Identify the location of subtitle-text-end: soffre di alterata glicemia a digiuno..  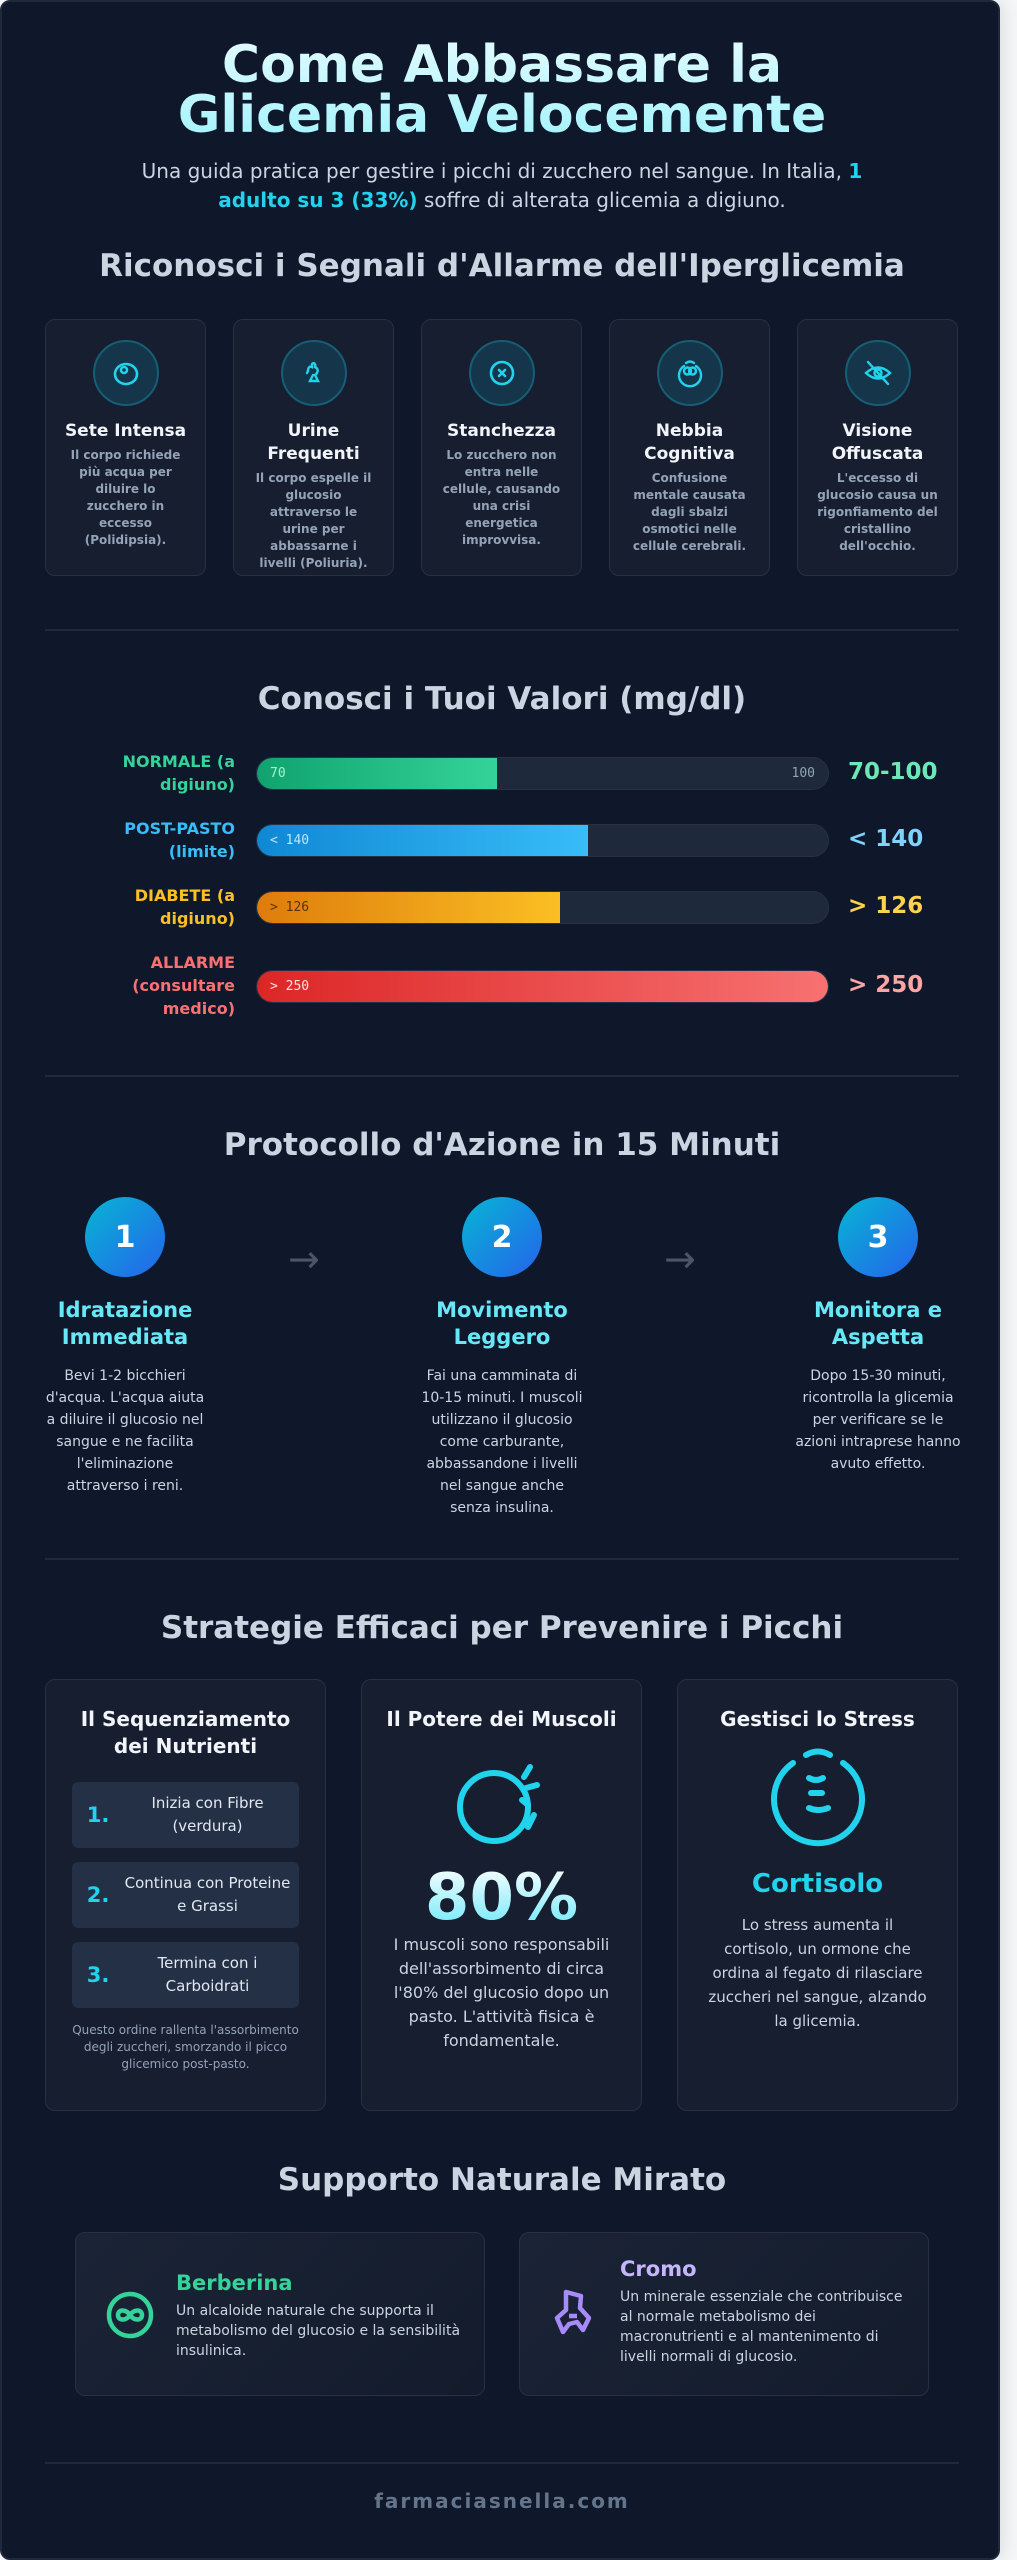
(601, 200).